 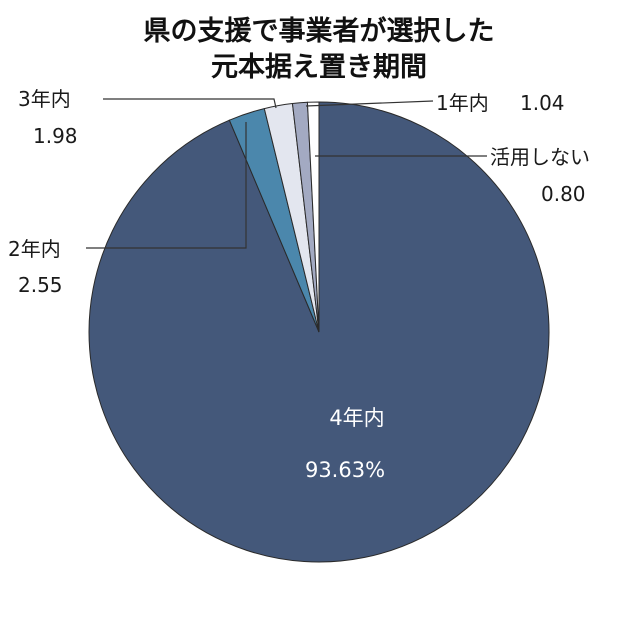 What do you see at coordinates (190, 103) in the screenshot?
I see `leader-3nen` at bounding box center [190, 103].